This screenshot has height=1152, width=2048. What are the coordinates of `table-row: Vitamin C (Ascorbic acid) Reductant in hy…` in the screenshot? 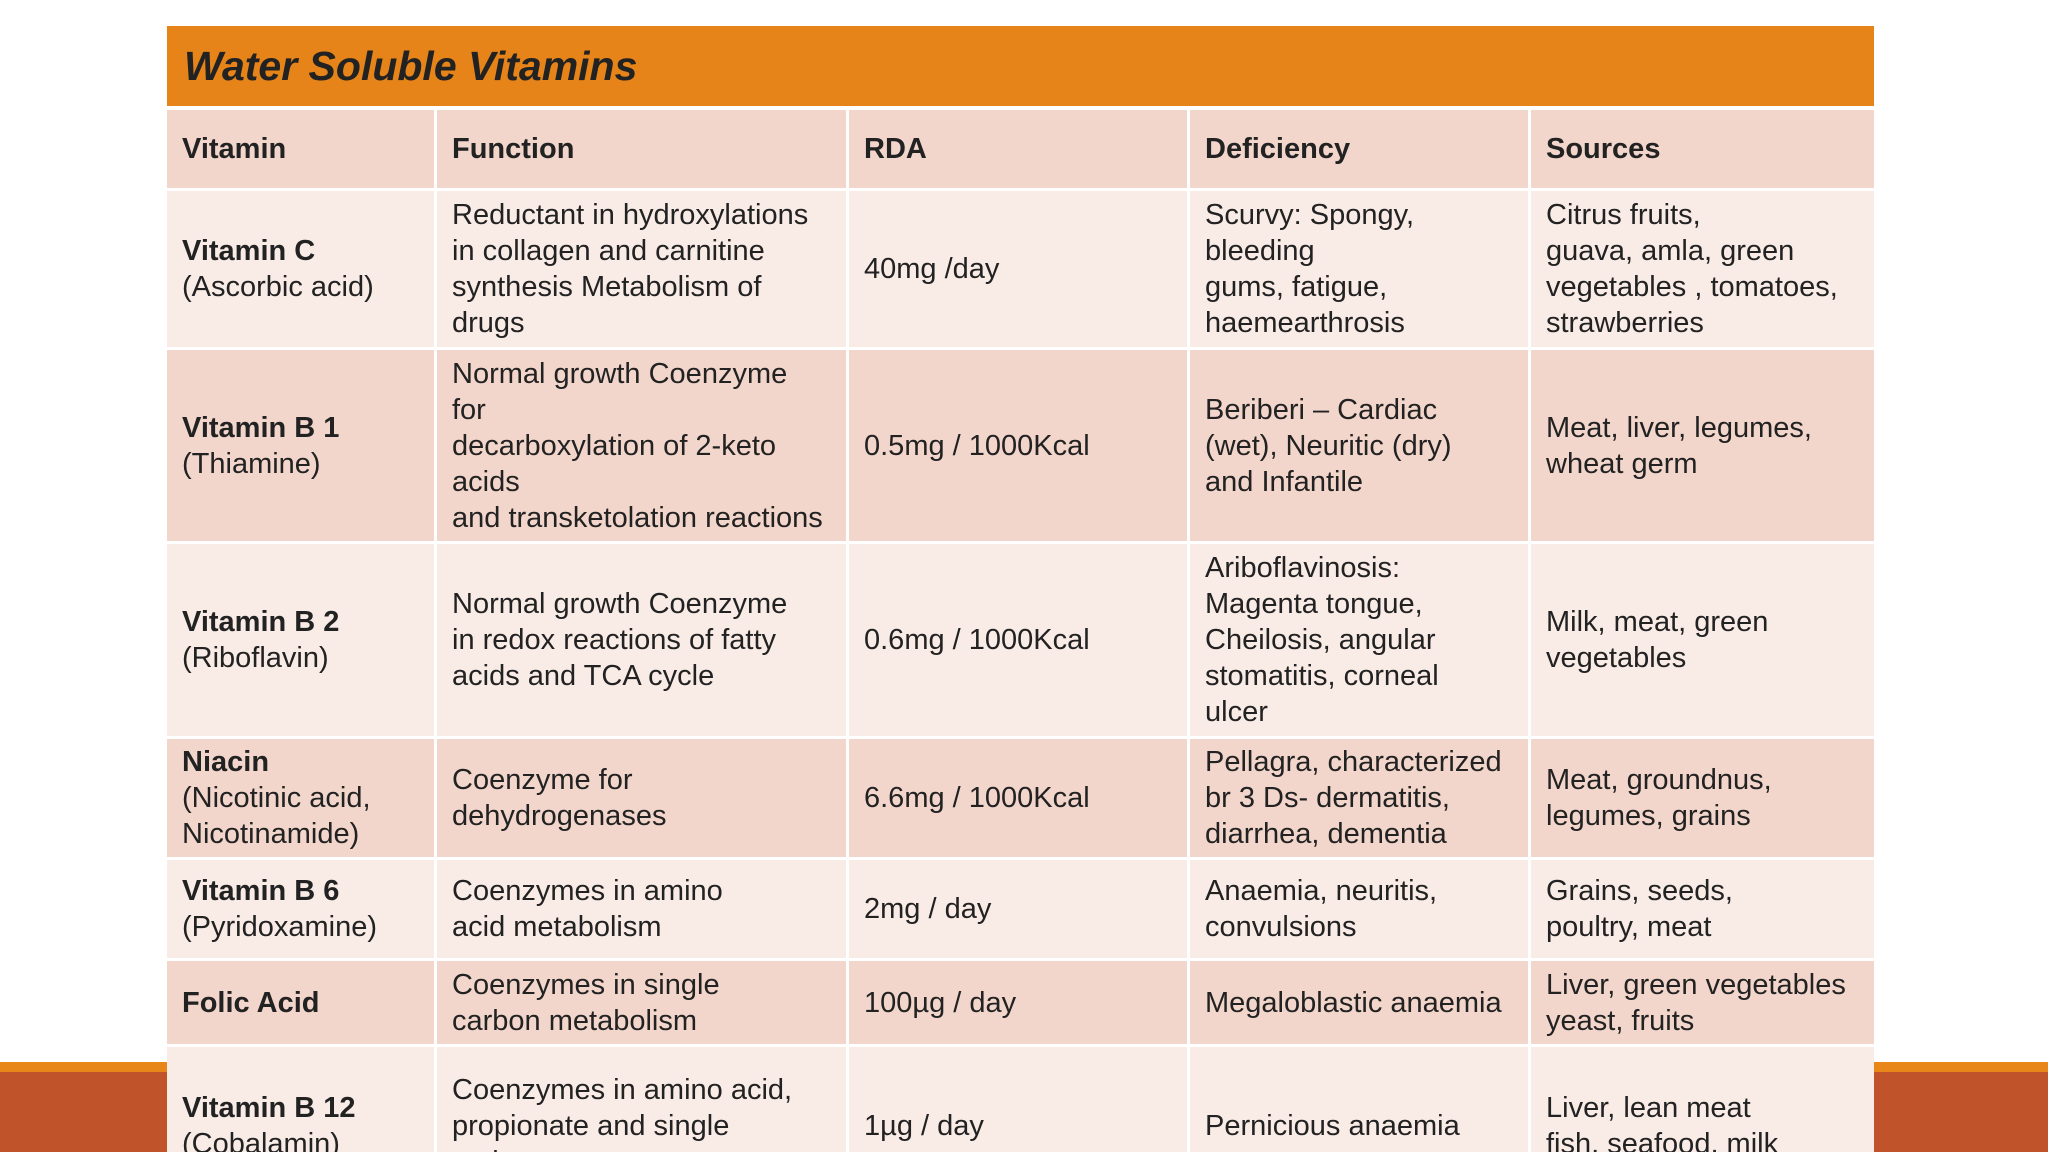 It's located at (1020, 270).